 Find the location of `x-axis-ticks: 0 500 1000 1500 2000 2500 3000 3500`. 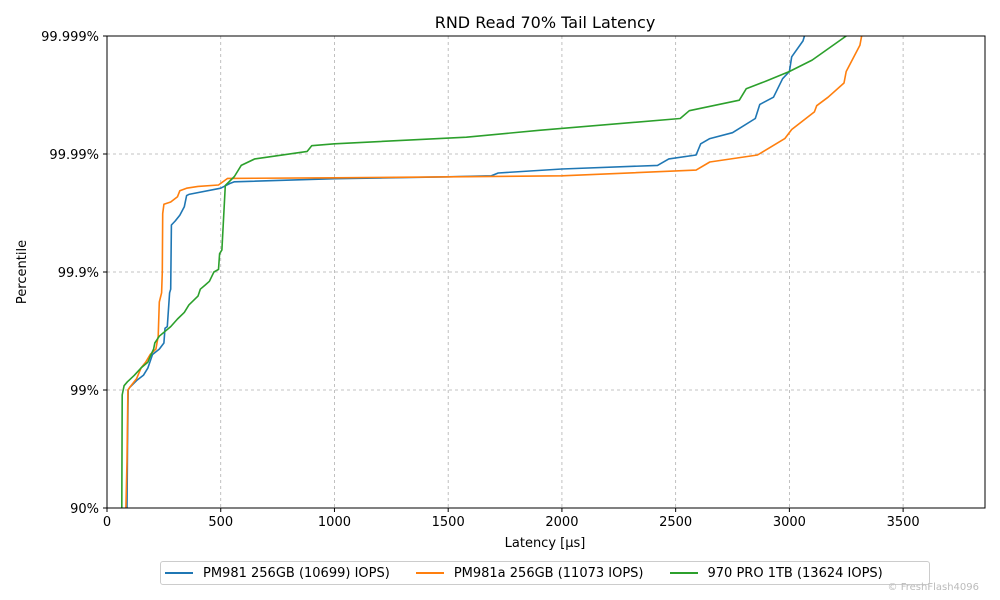

x-axis-ticks: 0 500 1000 1500 2000 2500 3000 3500 is located at coordinates (511, 519).